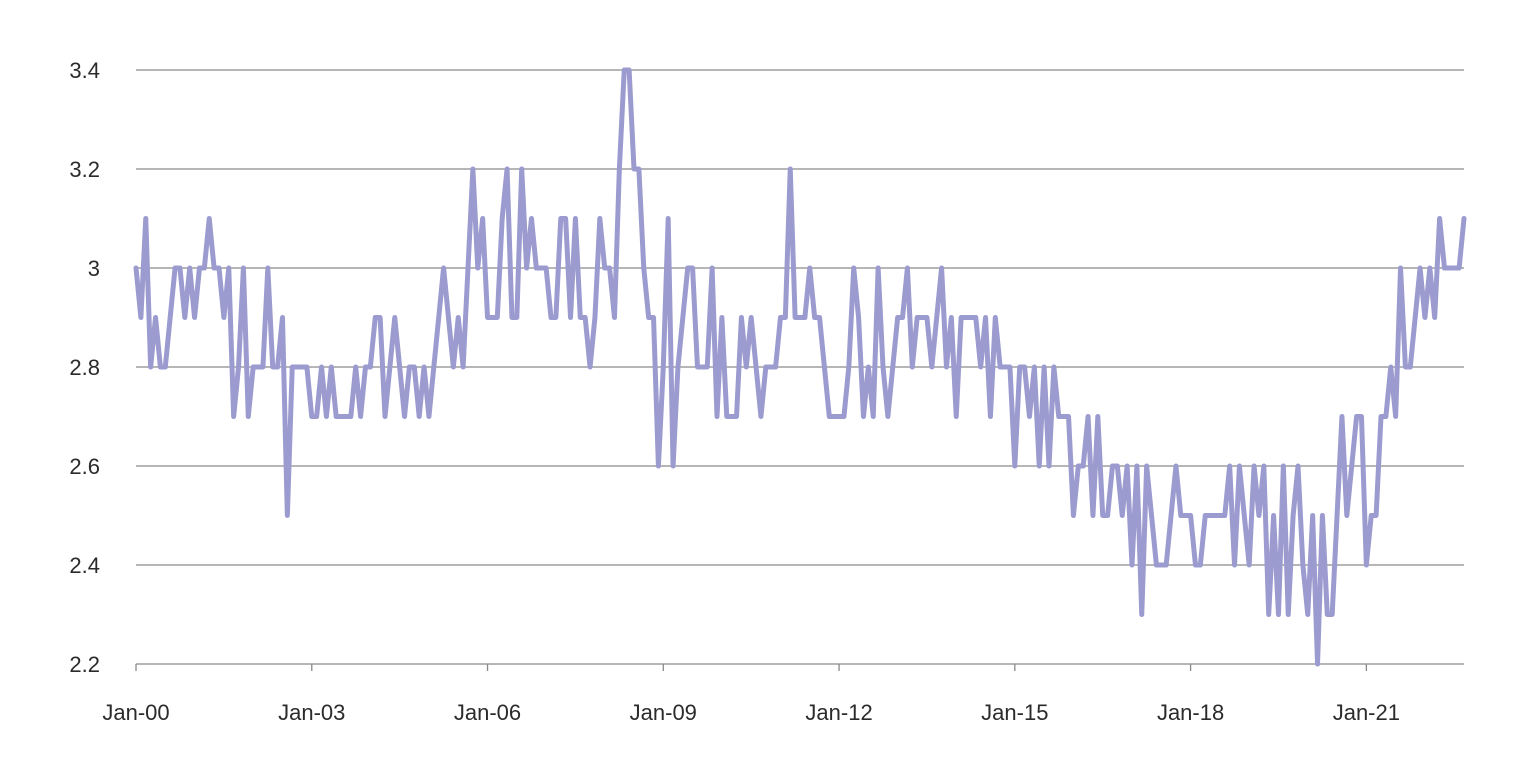 Image resolution: width=1524 pixels, height=781 pixels. I want to click on y-tick-label: 3, so click(94, 268).